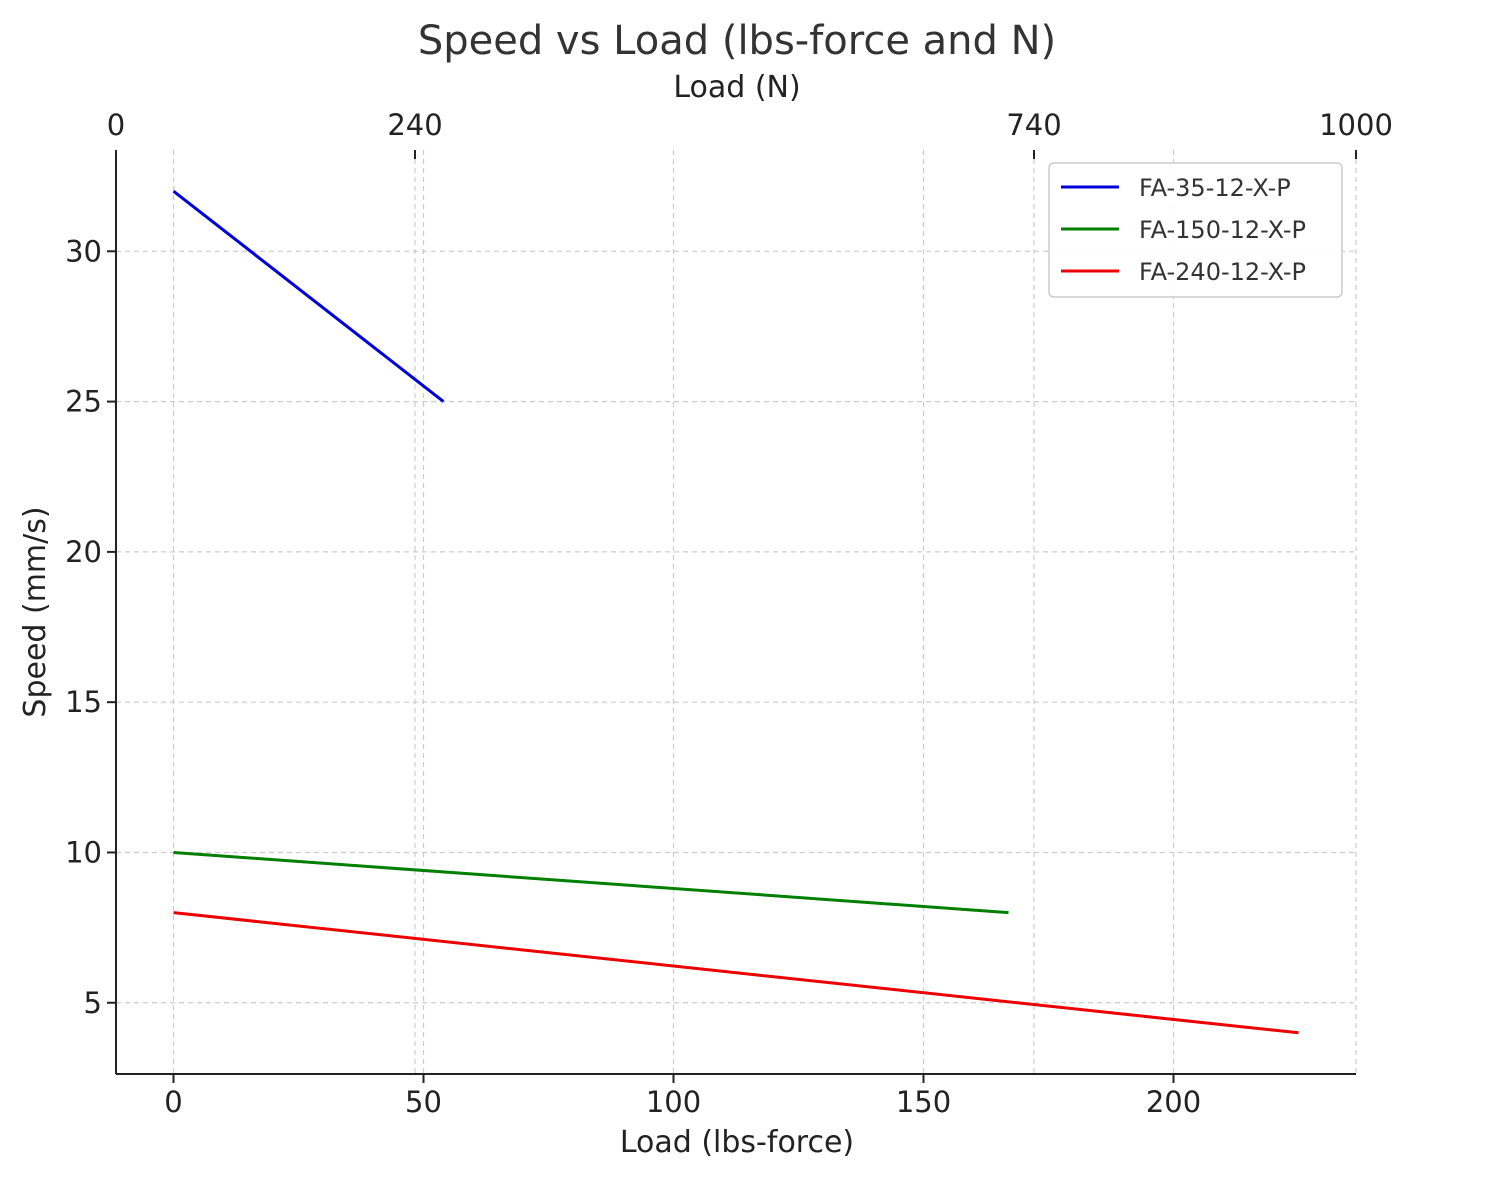 The image size is (1489, 1203). I want to click on series-line-FA-150-12-X-P, so click(591, 883).